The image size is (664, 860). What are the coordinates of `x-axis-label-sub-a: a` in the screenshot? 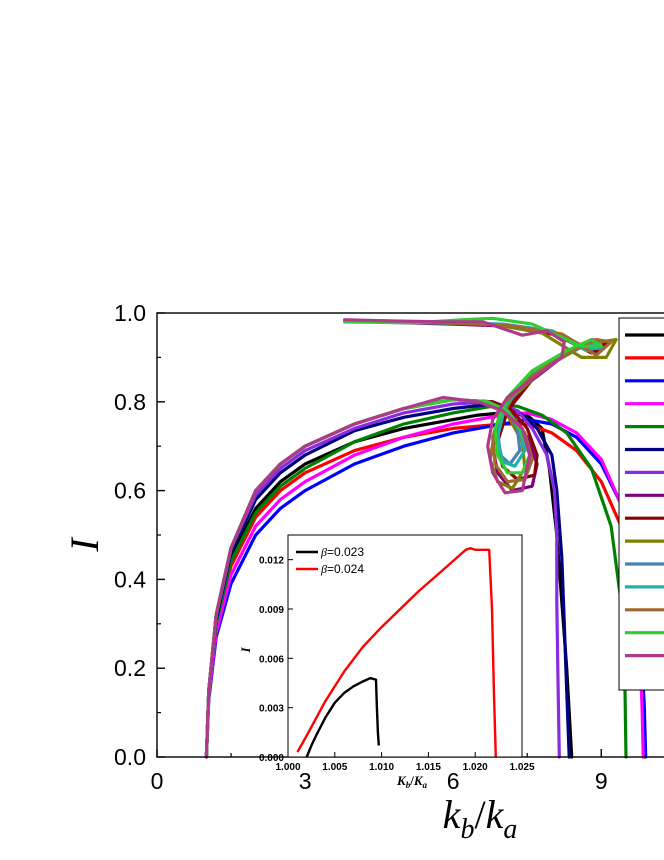 It's located at (510, 829).